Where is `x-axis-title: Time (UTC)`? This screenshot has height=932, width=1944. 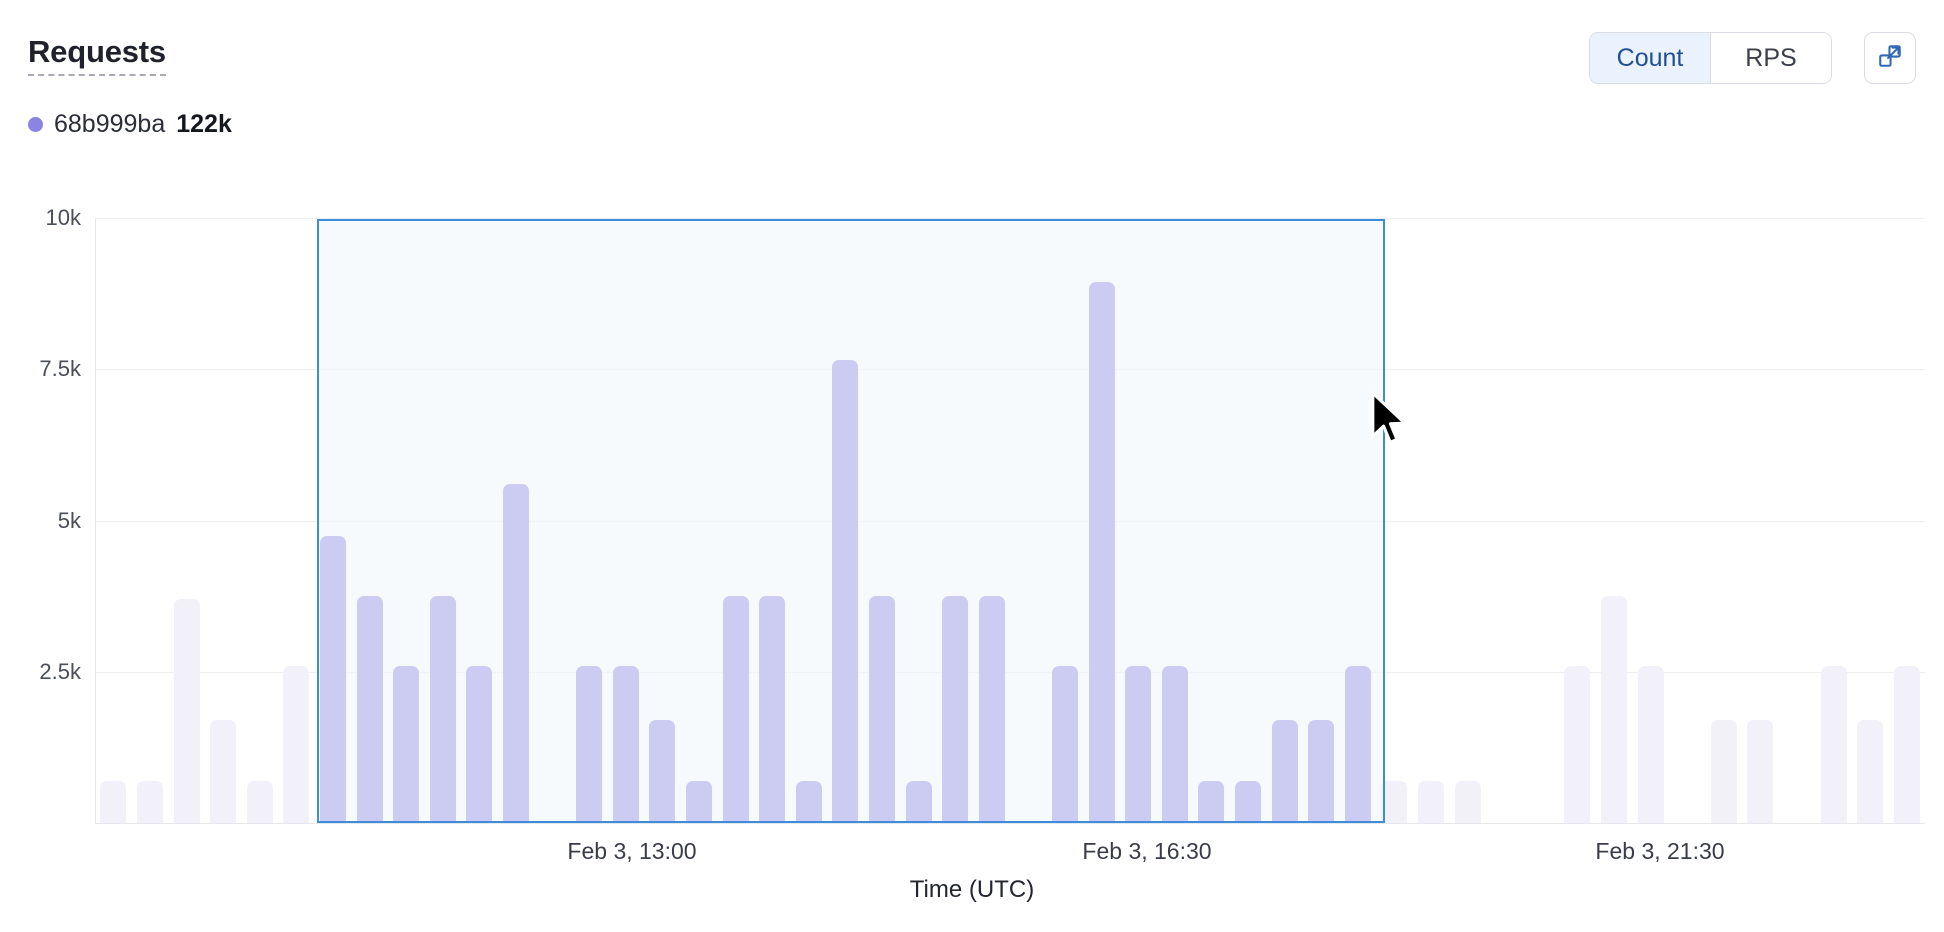
x-axis-title: Time (UTC) is located at coordinates (972, 889).